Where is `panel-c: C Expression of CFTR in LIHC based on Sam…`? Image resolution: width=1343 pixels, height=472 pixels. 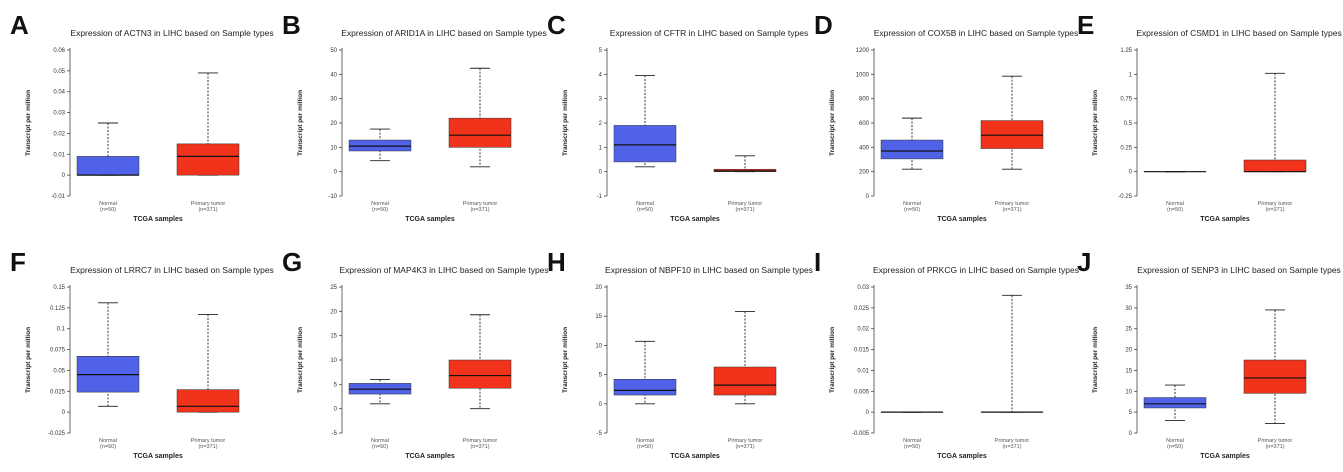 panel-c: C Expression of CFTR in LIHC based on Sam… is located at coordinates (677, 116).